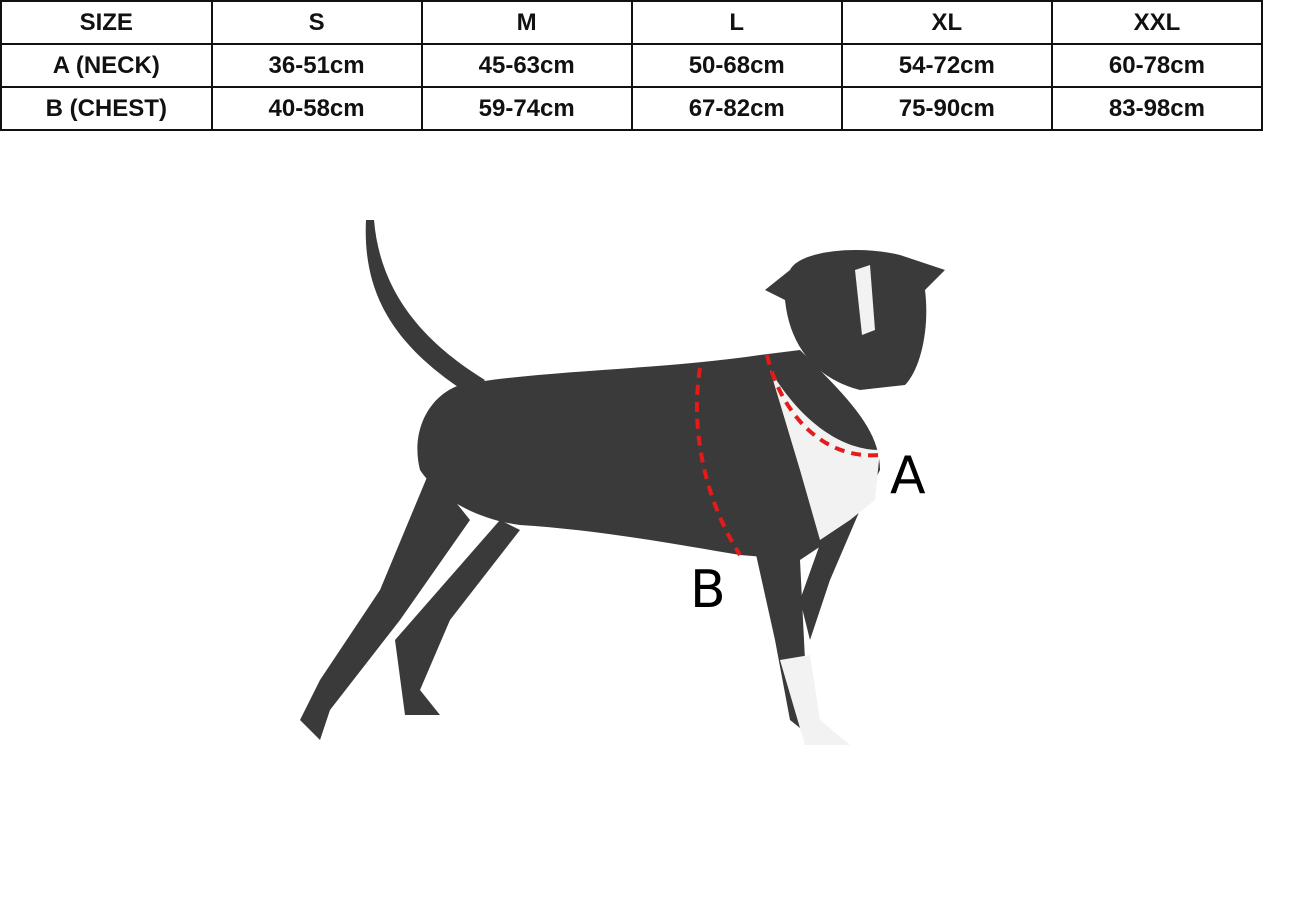  I want to click on chest-label: B, so click(708, 590).